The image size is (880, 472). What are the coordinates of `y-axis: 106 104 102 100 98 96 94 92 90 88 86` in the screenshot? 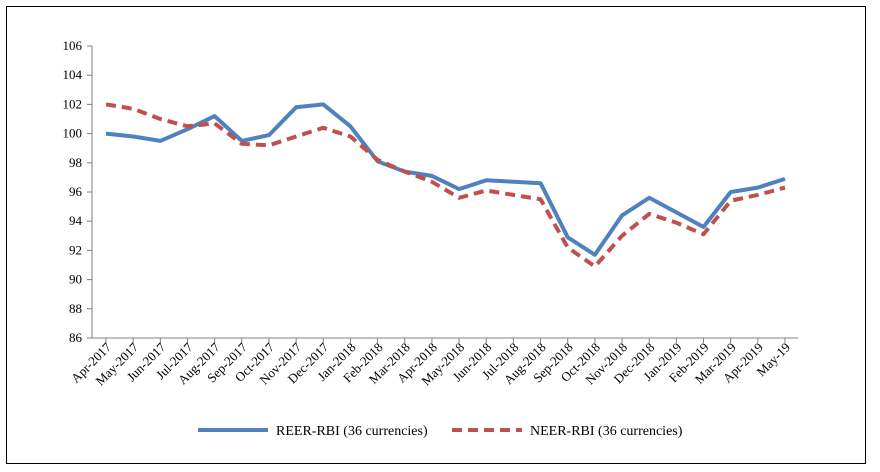 It's located at (78, 191).